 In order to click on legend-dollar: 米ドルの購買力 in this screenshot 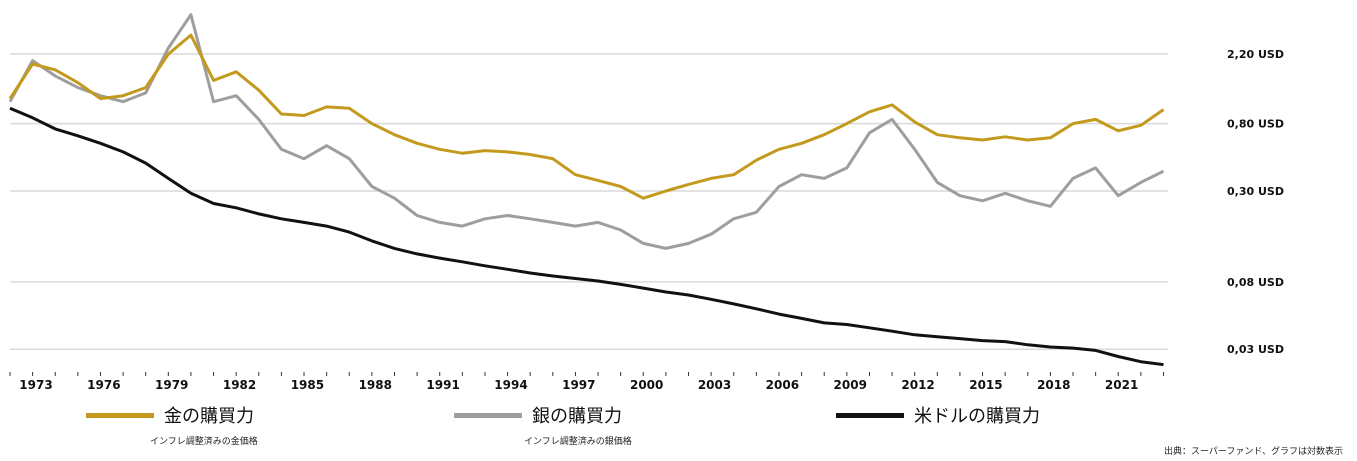, I will do `click(938, 415)`.